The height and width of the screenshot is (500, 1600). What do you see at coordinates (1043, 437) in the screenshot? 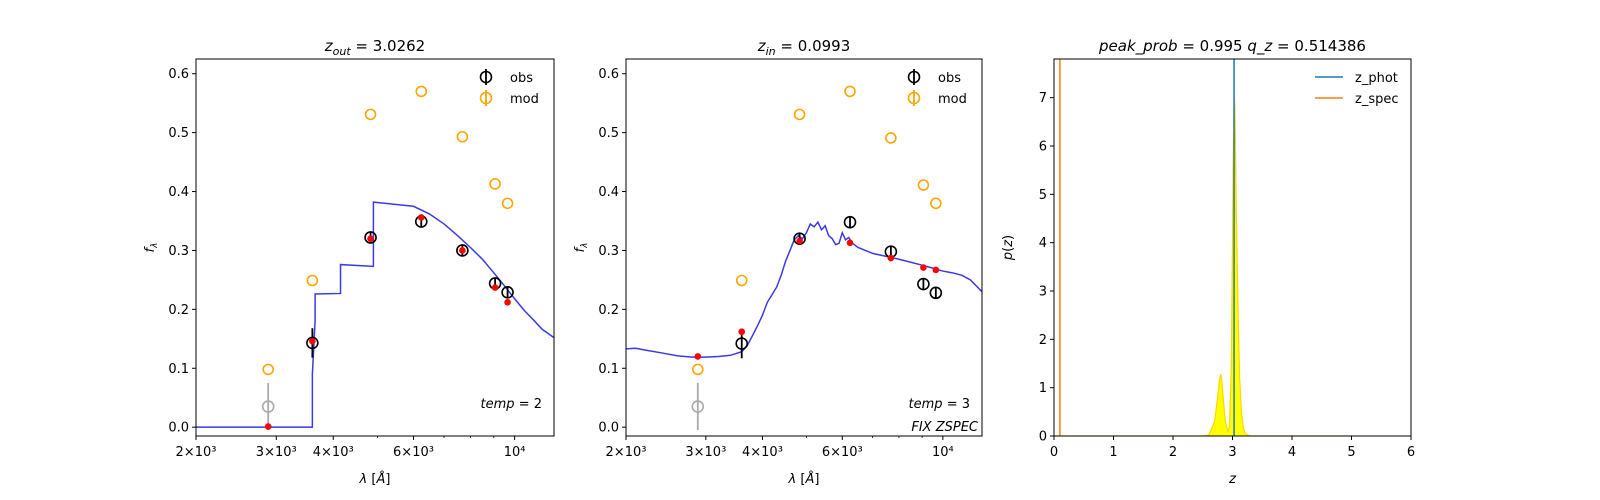
I see `y-tick-label: 0` at bounding box center [1043, 437].